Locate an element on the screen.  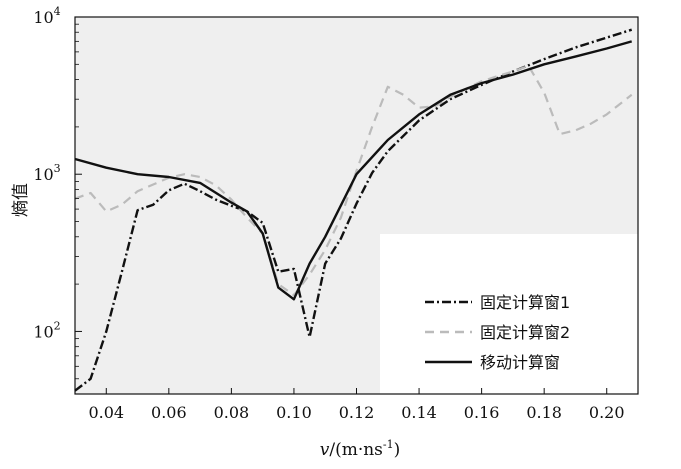
x-axis-label-close: ) is located at coordinates (397, 450).